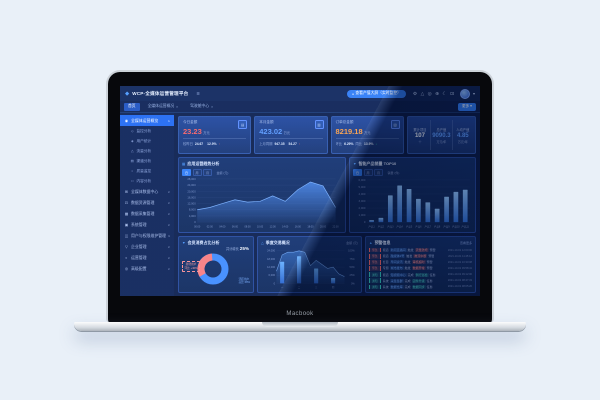  I want to click on menu-icon: ◐, so click(126, 257).